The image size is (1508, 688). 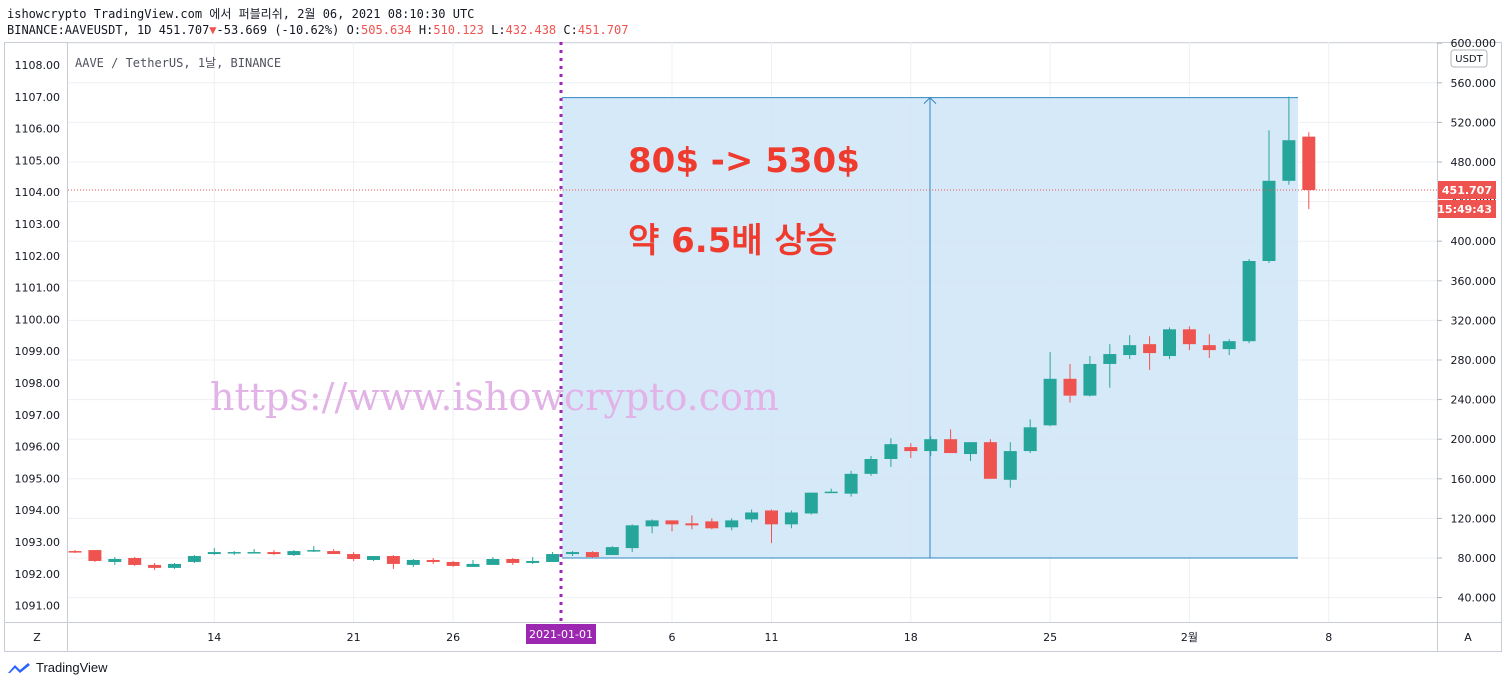 I want to click on time-axis-tick: 26, so click(x=453, y=637).